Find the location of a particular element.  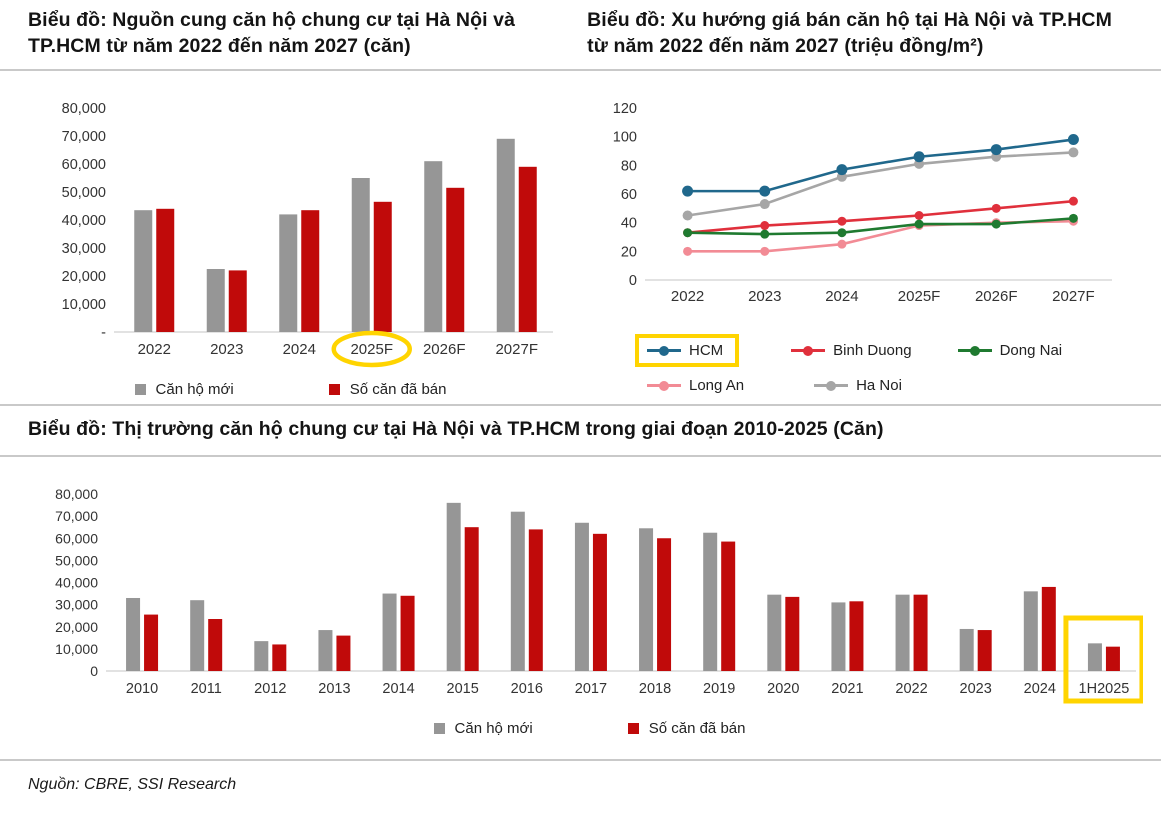

x-category-label: 2010 is located at coordinates (142, 689).